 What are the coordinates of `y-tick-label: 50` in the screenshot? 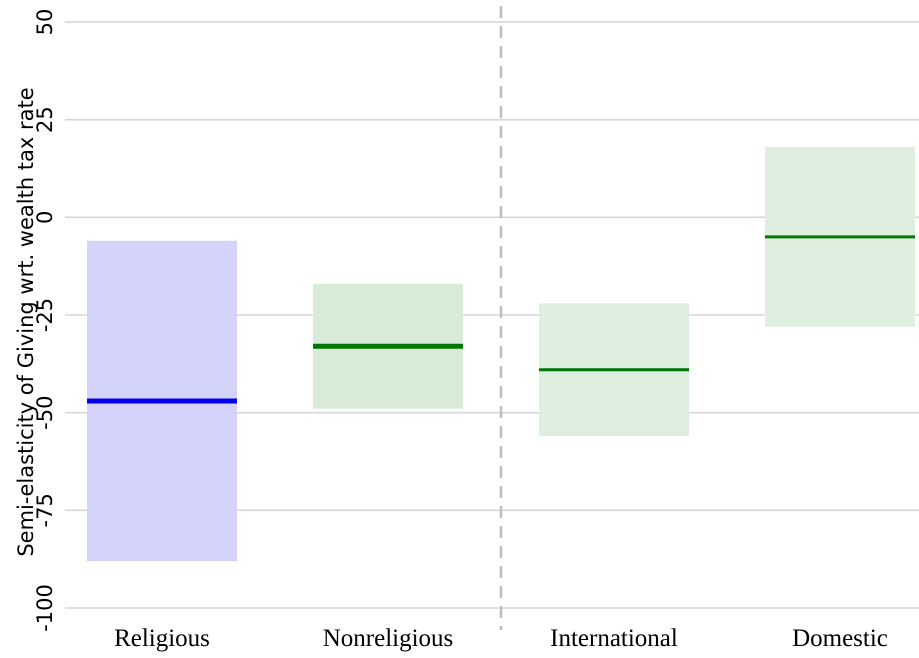 It's located at (45, 22).